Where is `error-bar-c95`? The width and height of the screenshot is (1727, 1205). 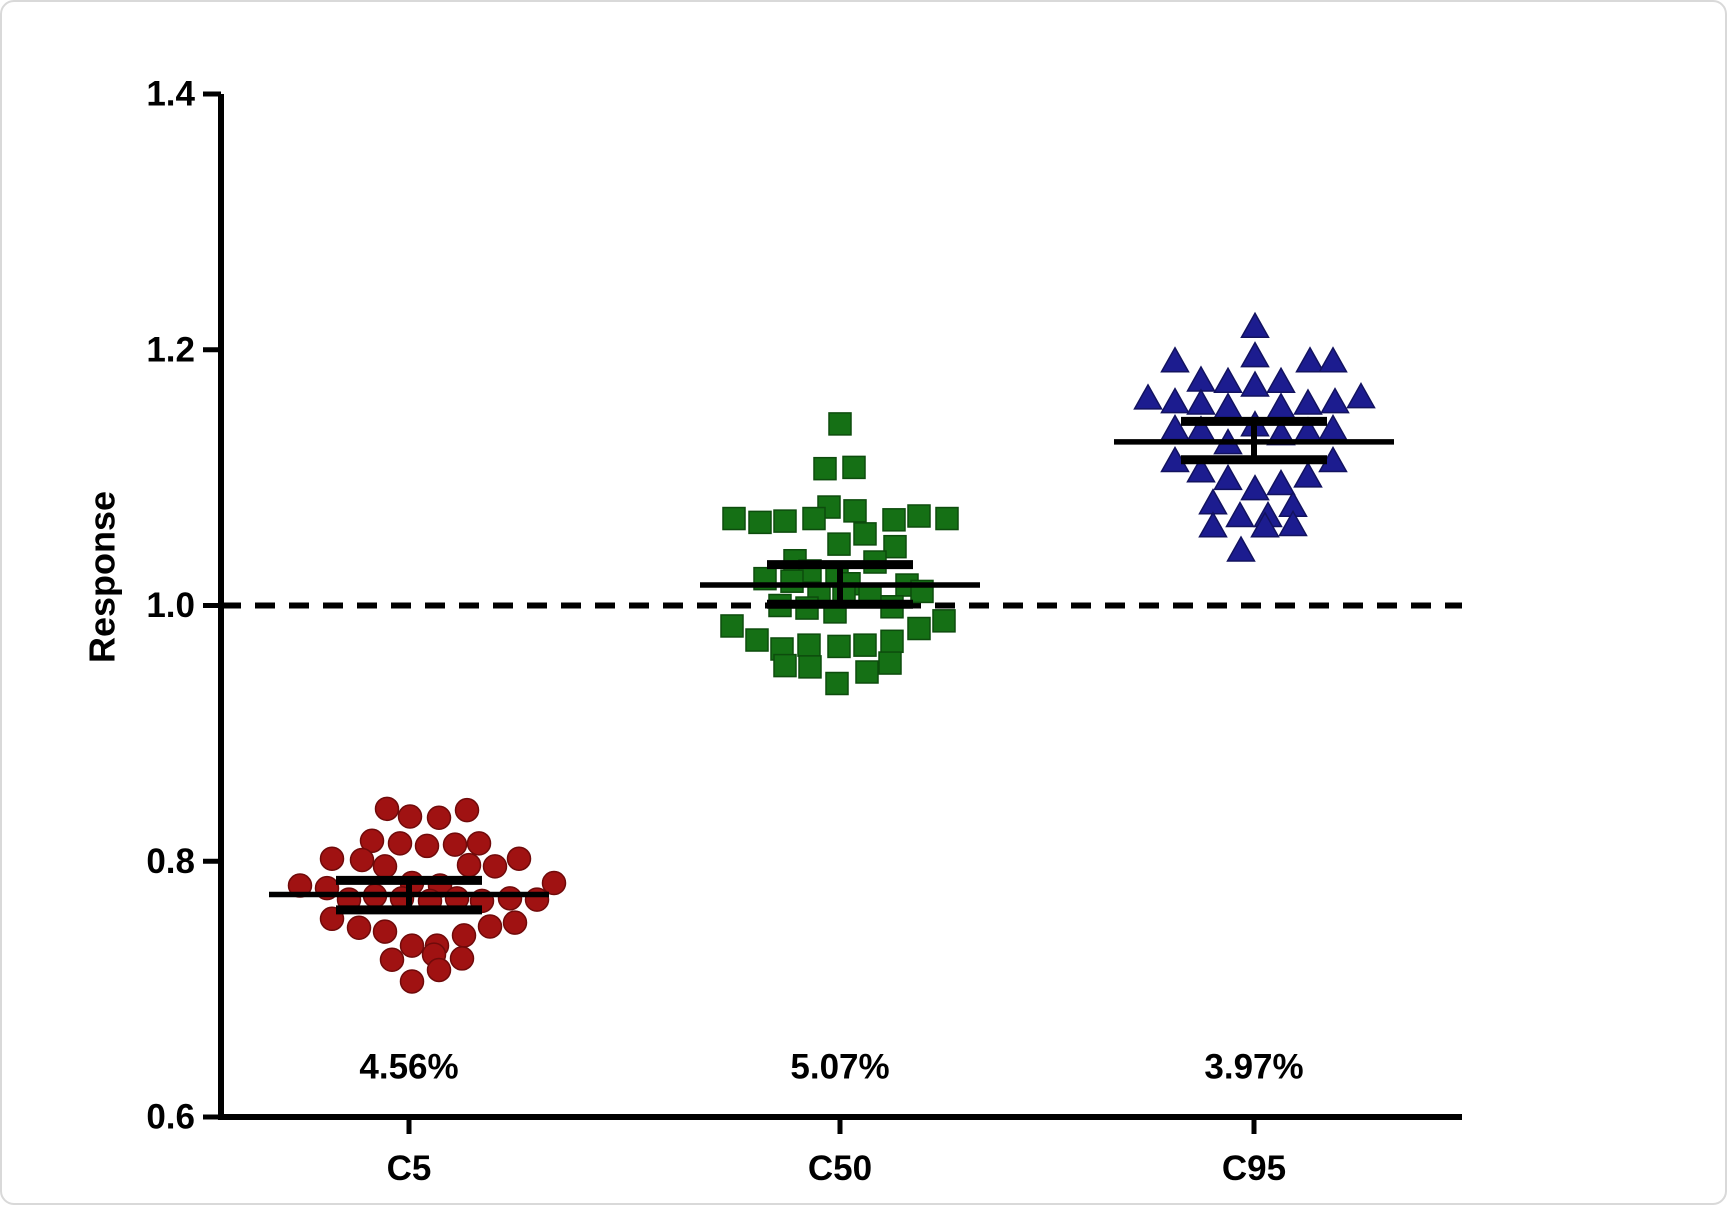 error-bar-c95 is located at coordinates (1254, 440).